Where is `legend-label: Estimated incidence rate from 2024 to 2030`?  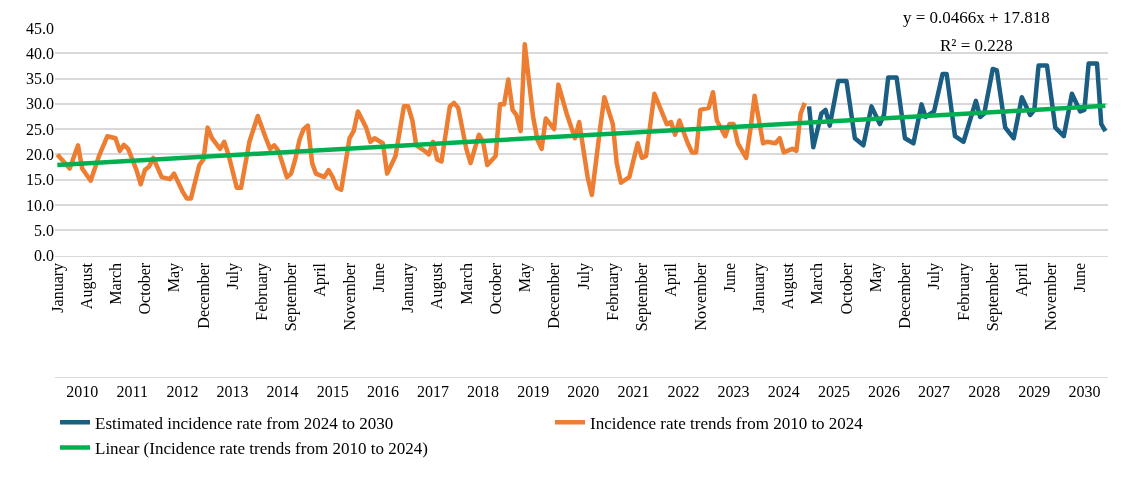
legend-label: Estimated incidence rate from 2024 to 2030 is located at coordinates (244, 423).